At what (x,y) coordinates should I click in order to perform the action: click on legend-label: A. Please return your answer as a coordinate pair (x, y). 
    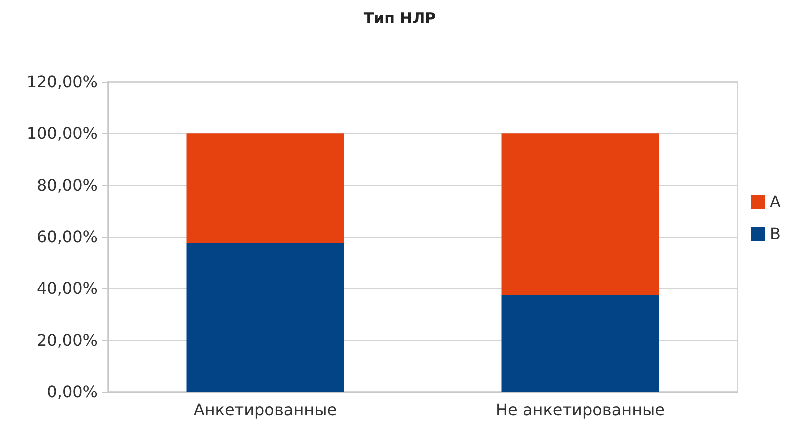
    Looking at the image, I should click on (776, 202).